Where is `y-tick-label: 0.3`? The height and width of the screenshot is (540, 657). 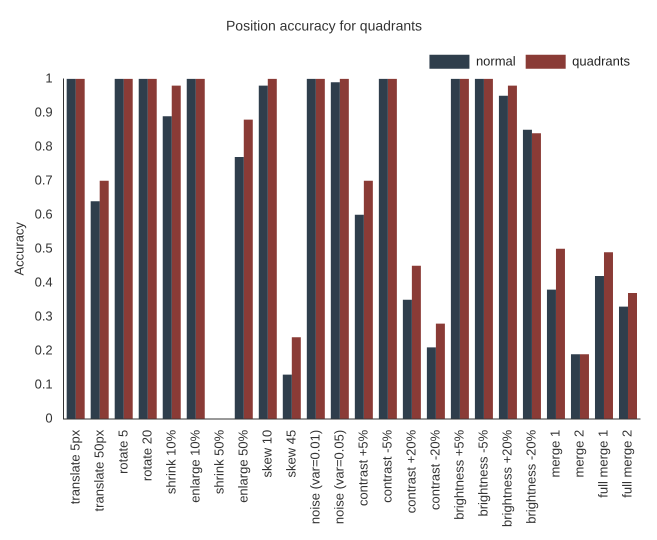 y-tick-label: 0.3 is located at coordinates (43, 316).